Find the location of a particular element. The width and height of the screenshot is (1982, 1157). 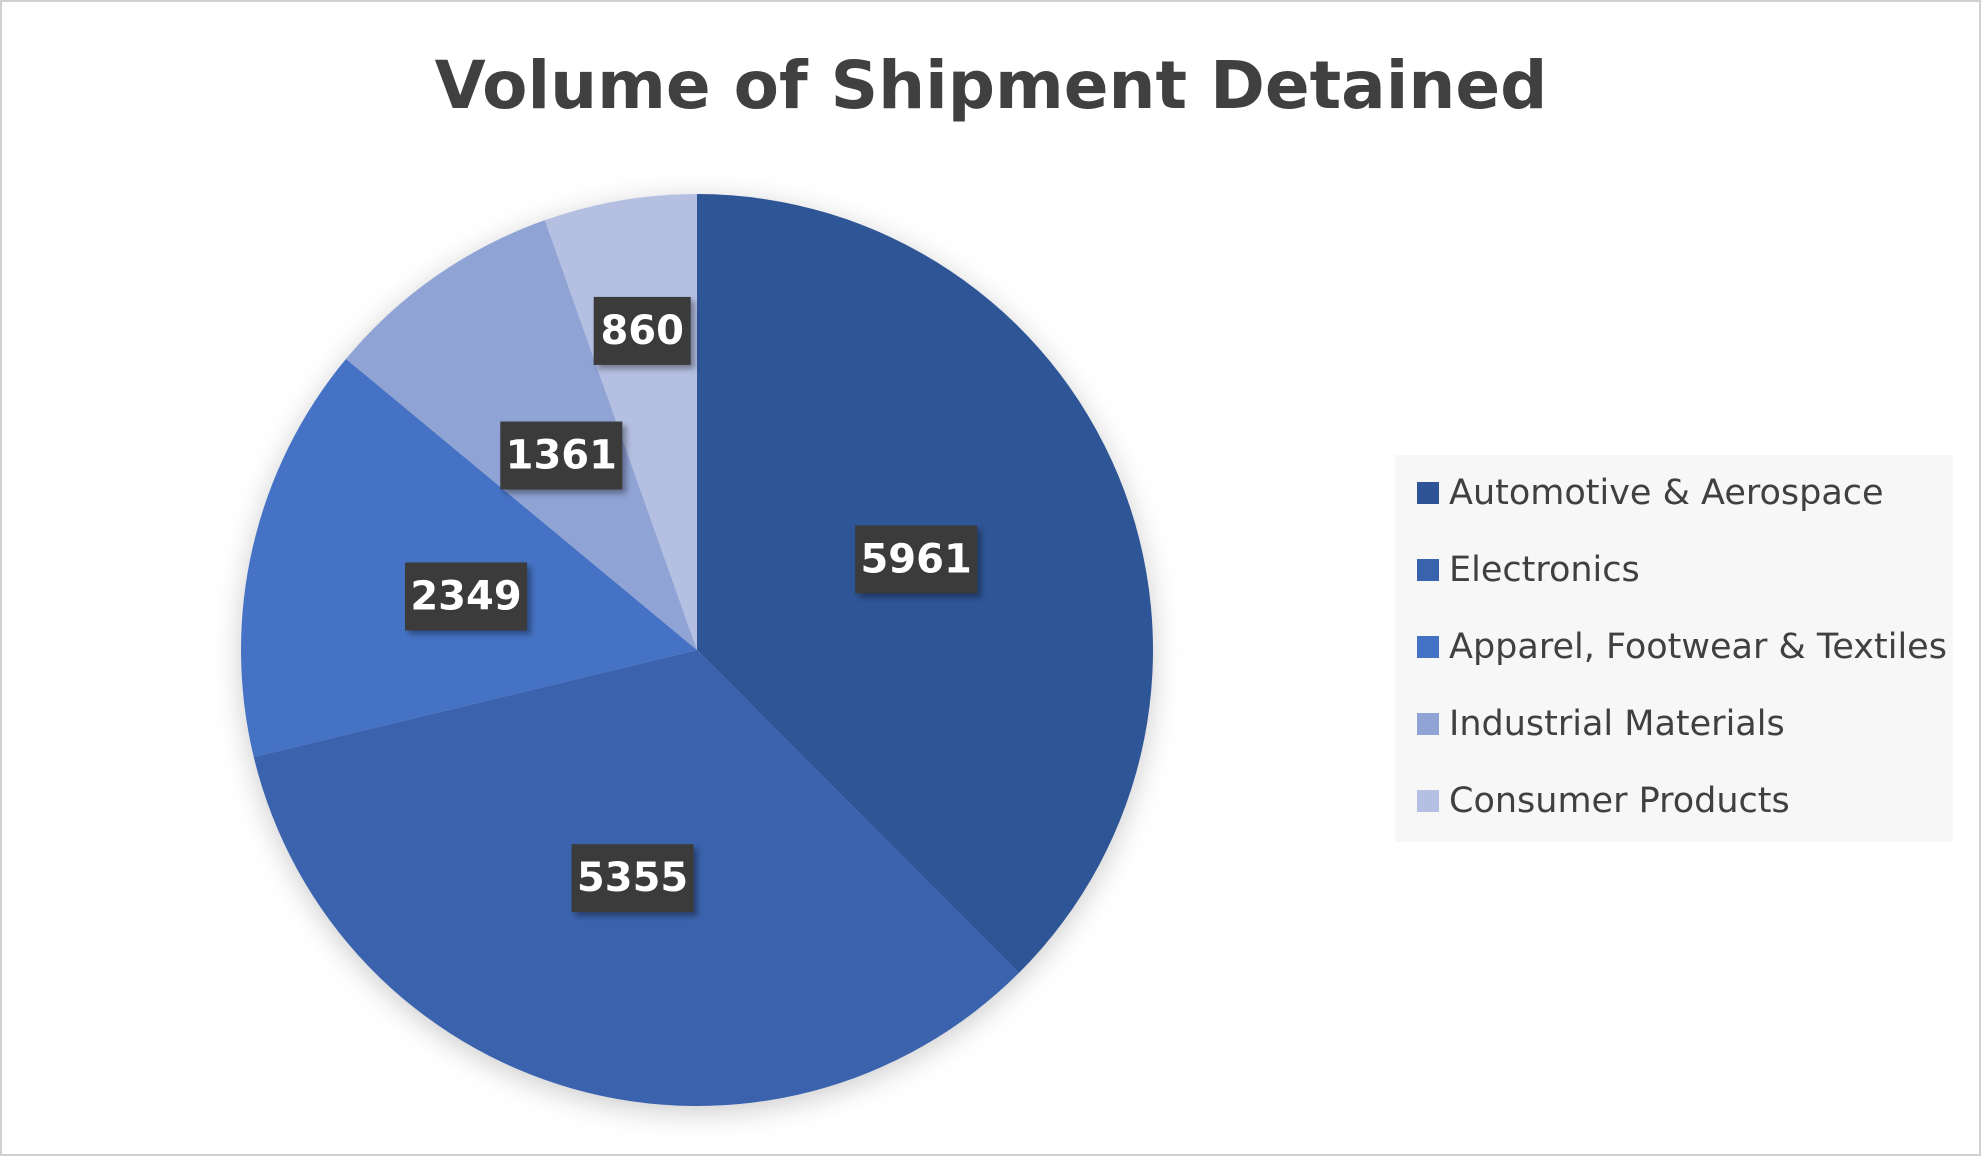

chart-title: Volume of Shipment Detained is located at coordinates (991, 85).